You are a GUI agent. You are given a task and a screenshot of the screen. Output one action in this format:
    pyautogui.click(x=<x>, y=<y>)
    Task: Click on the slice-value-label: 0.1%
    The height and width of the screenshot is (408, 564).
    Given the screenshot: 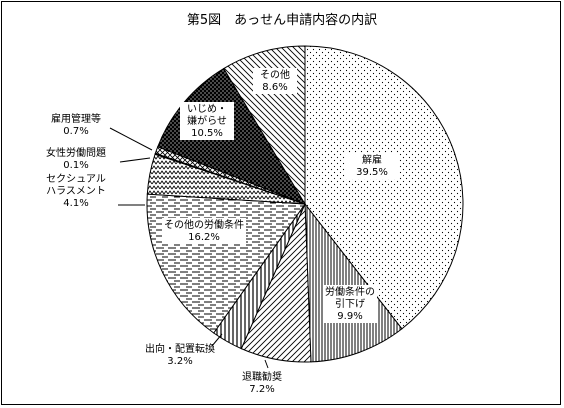 What is the action you would take?
    pyautogui.click(x=75, y=165)
    